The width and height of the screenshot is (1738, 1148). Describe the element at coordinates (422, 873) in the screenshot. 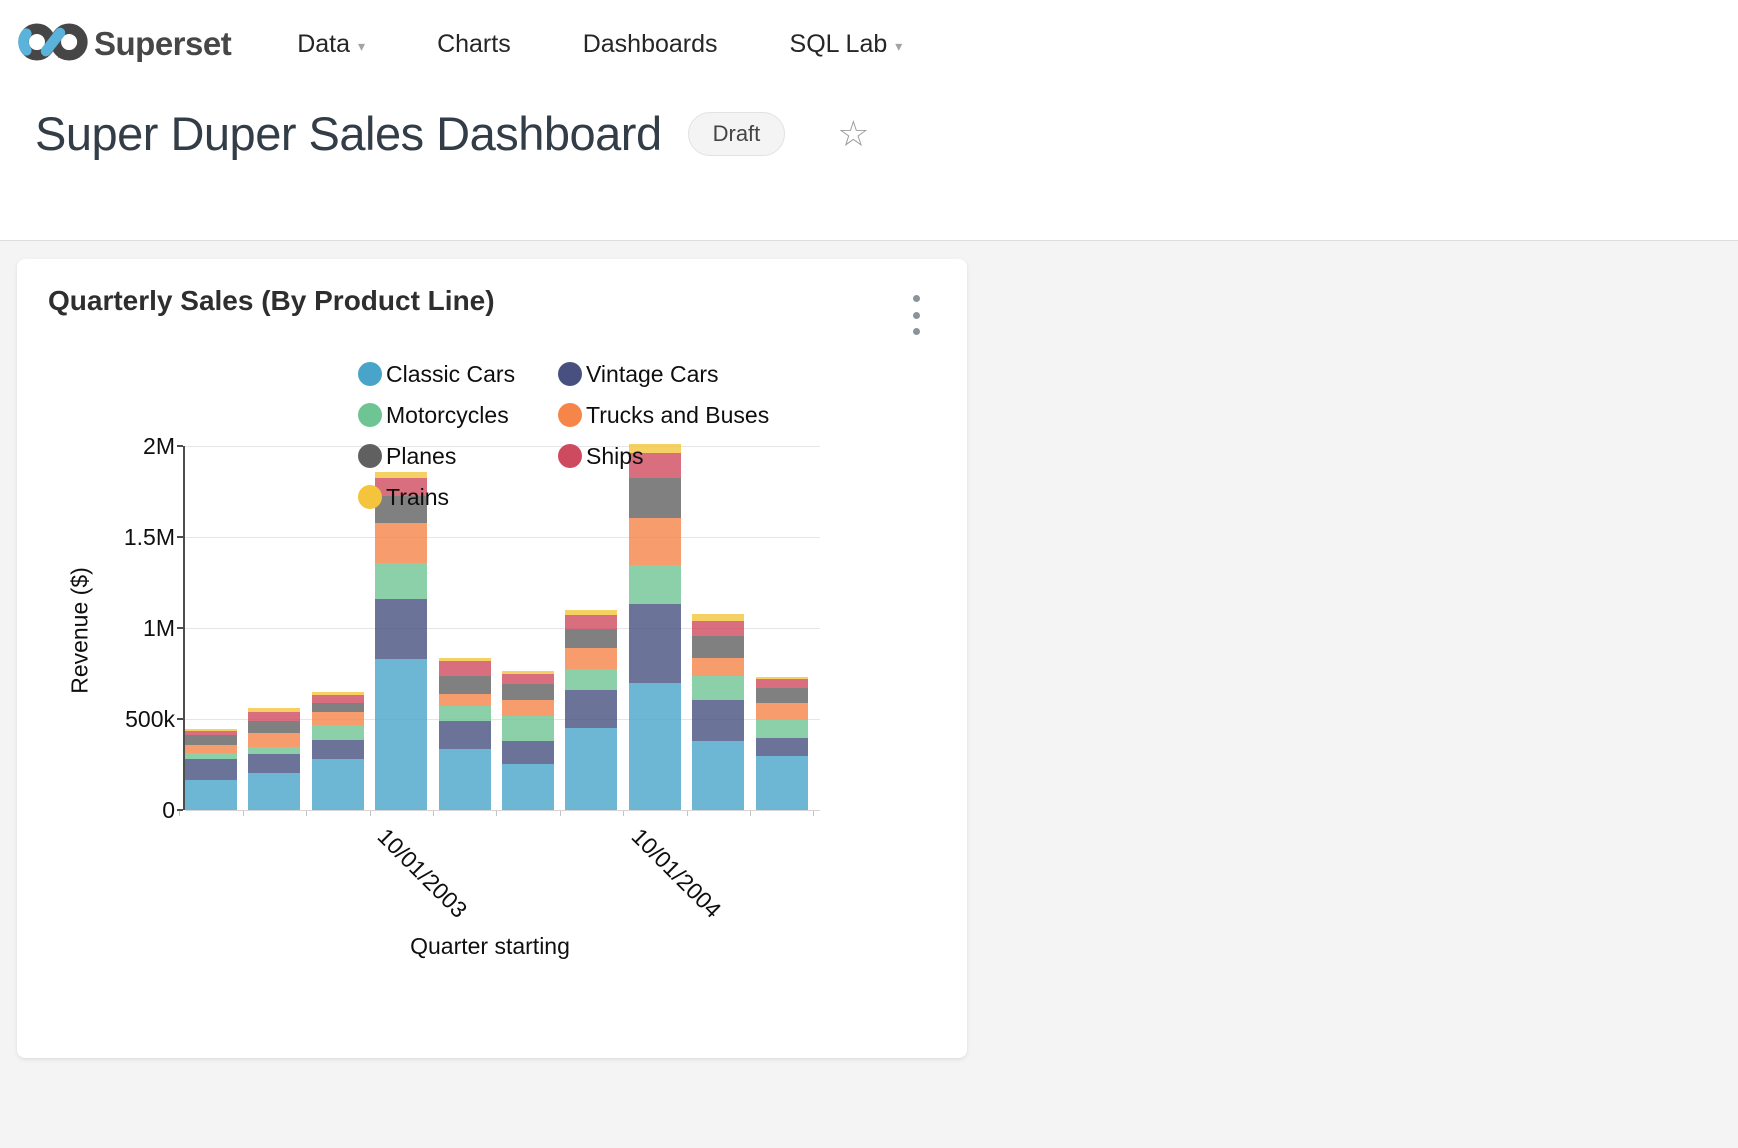

I see `x-tick-label: 10/01/2003` at that location.